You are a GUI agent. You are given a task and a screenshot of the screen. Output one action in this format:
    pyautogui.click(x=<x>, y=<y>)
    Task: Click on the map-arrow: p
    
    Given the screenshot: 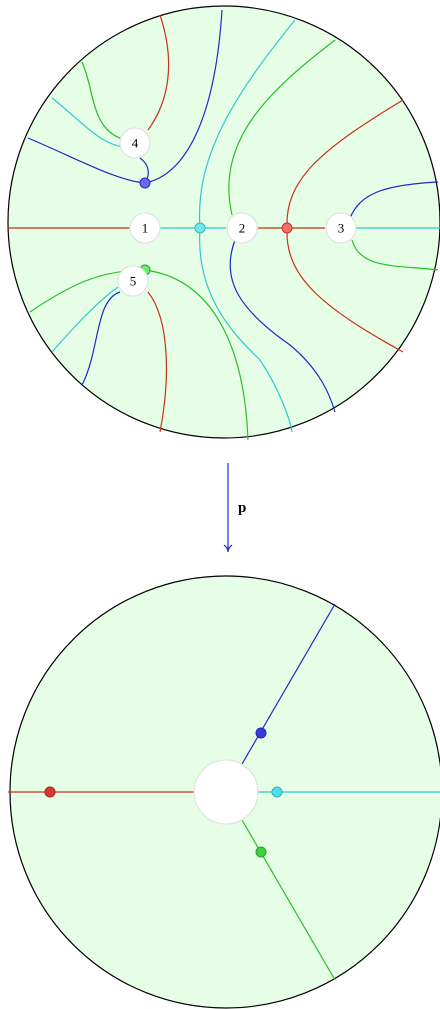 What is the action you would take?
    pyautogui.click(x=234, y=508)
    